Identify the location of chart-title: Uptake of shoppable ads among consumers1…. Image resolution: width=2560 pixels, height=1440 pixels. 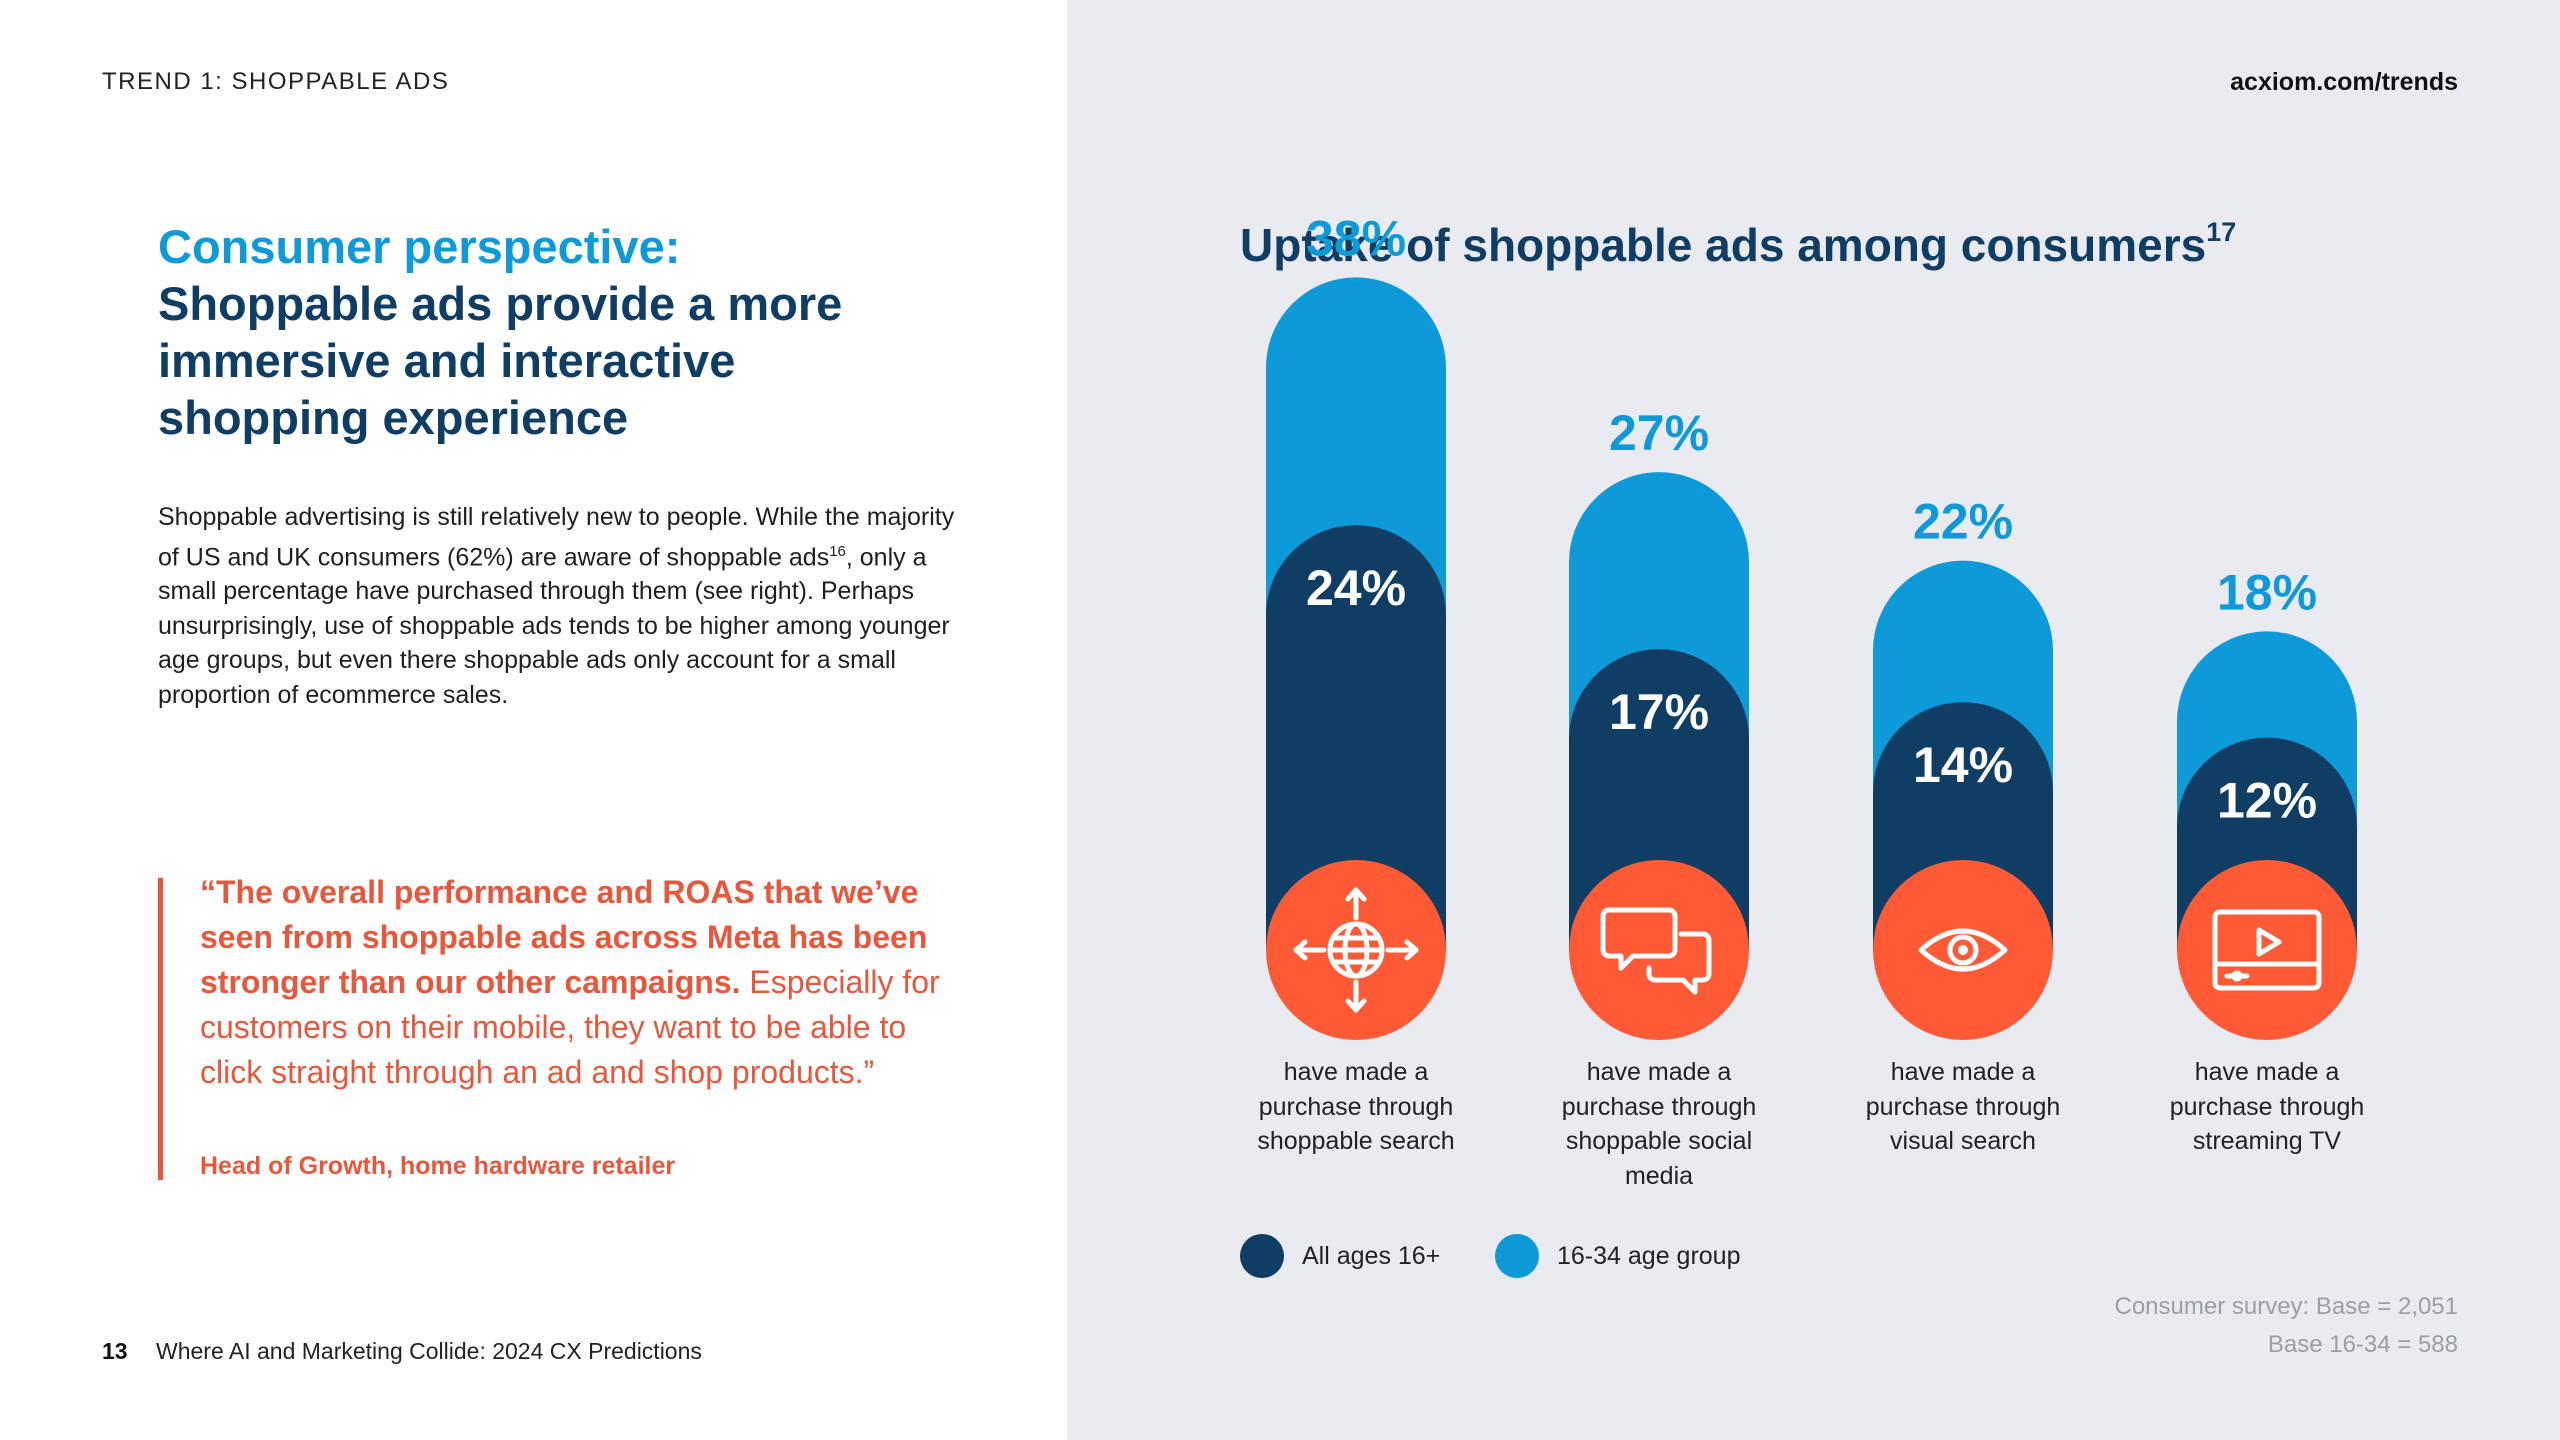
(1738, 244).